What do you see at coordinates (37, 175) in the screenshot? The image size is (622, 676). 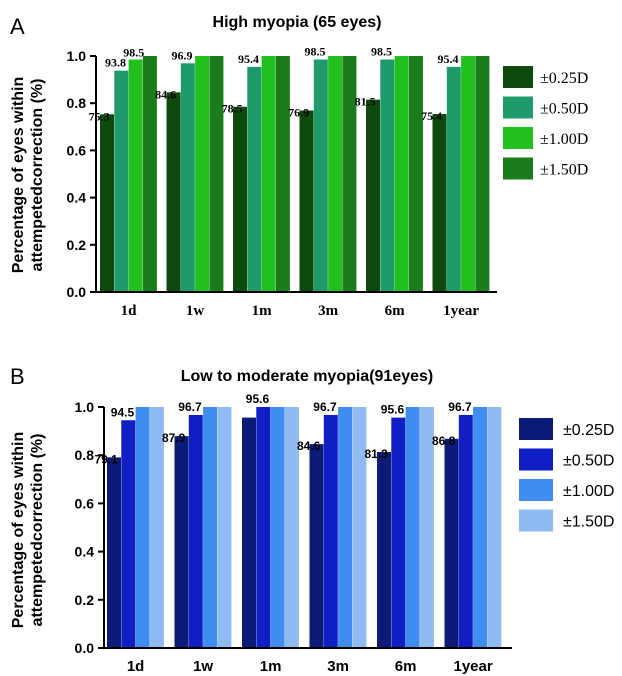 I see `y-axis-label-a-line2: attempetedcorrection (%)` at bounding box center [37, 175].